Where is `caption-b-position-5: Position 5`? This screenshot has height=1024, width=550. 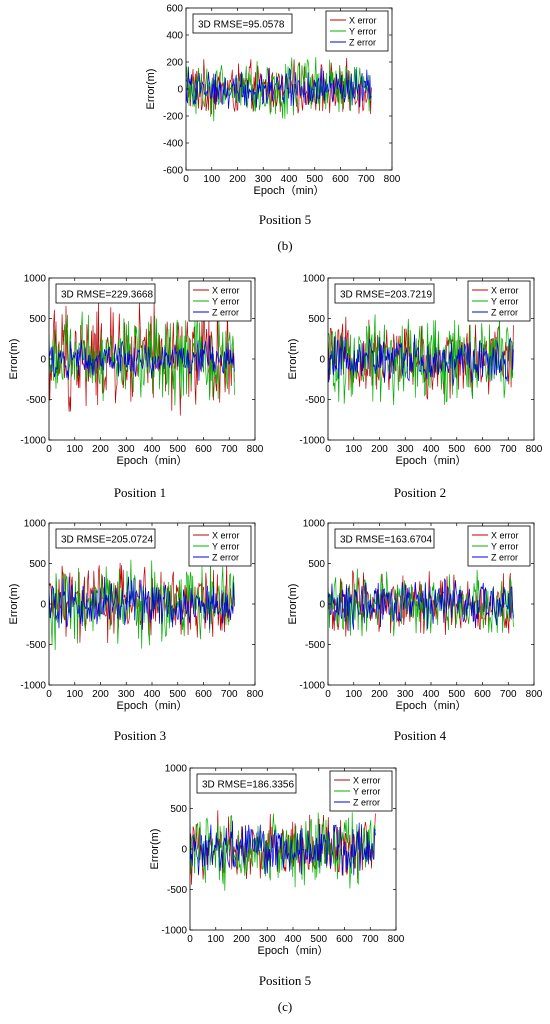
caption-b-position-5: Position 5 is located at coordinates (285, 219).